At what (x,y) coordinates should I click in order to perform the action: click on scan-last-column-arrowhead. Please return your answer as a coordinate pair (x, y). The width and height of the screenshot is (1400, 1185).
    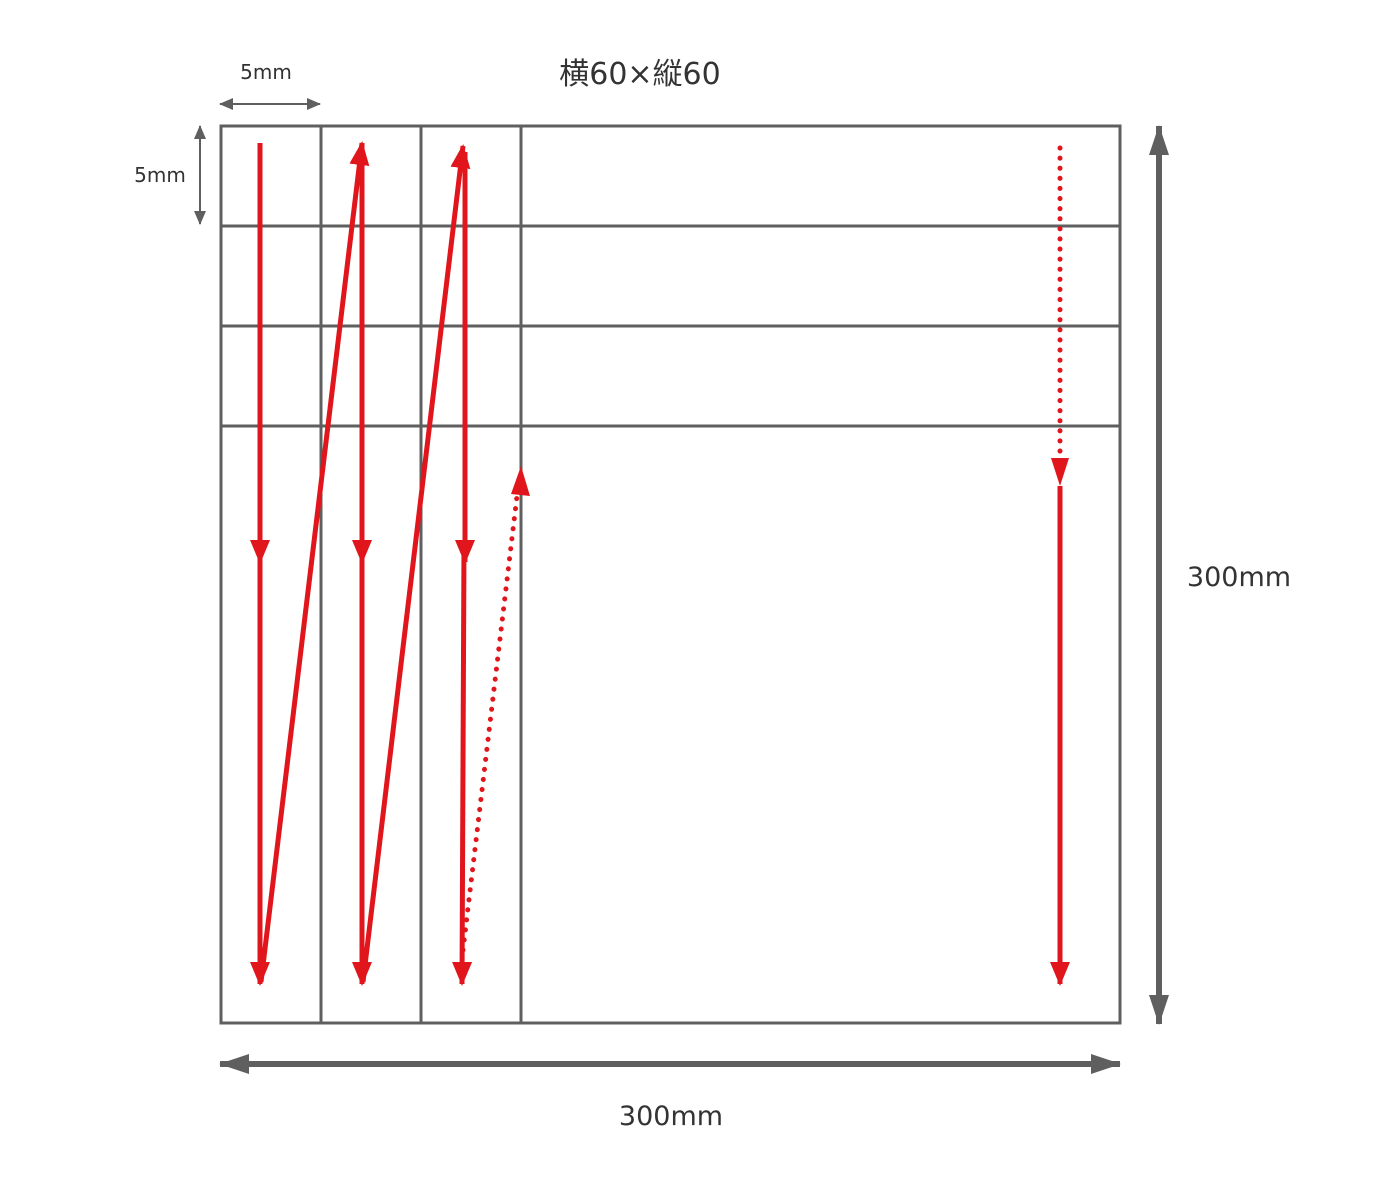
    Looking at the image, I should click on (1060, 472).